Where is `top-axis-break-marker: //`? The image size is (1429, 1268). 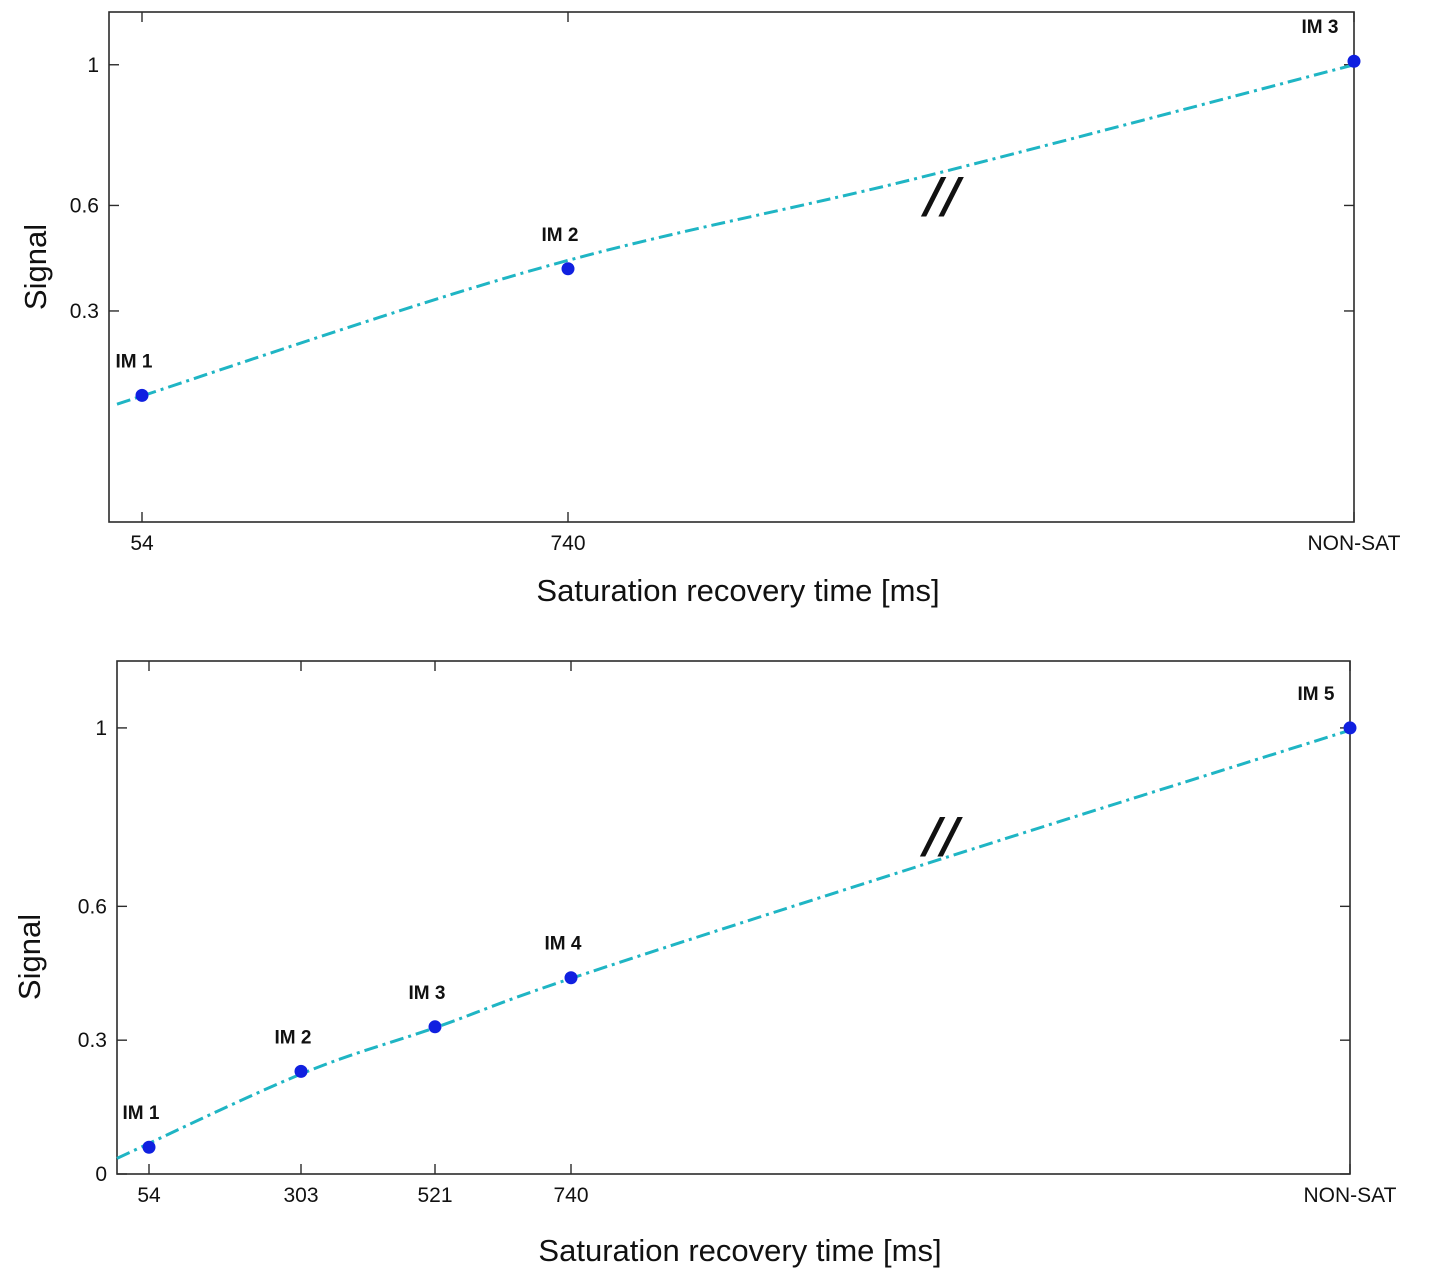 top-axis-break-marker: // is located at coordinates (942, 196).